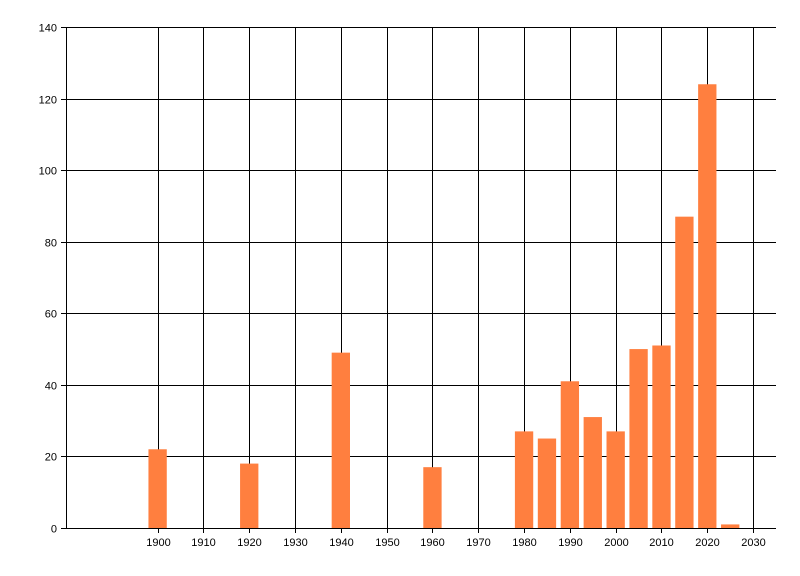 Image resolution: width=800 pixels, height=576 pixels. What do you see at coordinates (51, 244) in the screenshot?
I see `y-tick-label: 80` at bounding box center [51, 244].